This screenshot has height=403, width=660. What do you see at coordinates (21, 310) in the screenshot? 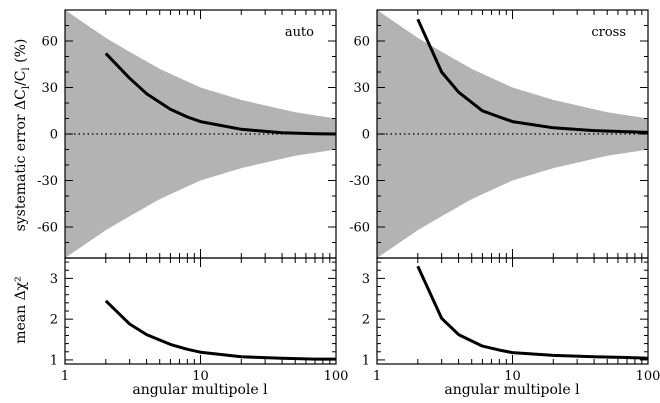
I see `y-axis-title-bottom: mean Δχ²` at bounding box center [21, 310].